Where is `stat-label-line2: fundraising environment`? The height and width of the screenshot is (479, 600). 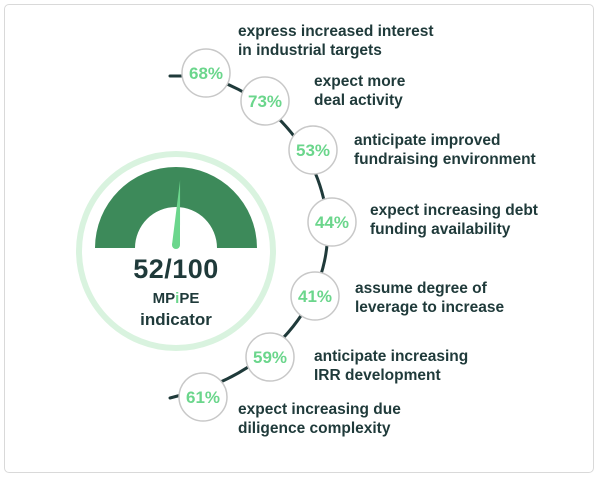 stat-label-line2: fundraising environment is located at coordinates (445, 159).